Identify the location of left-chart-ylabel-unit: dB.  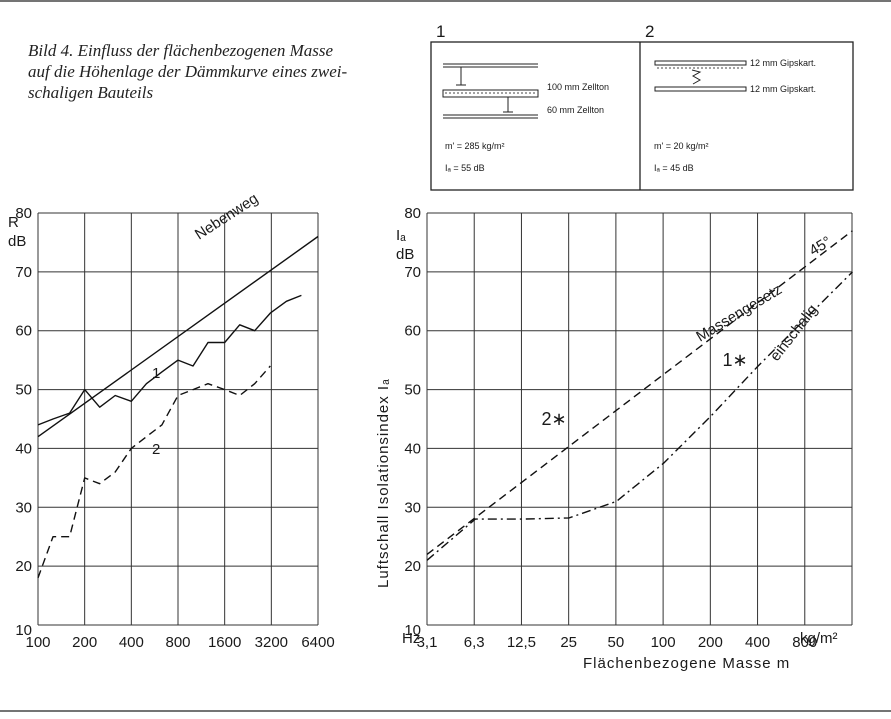
(17, 241).